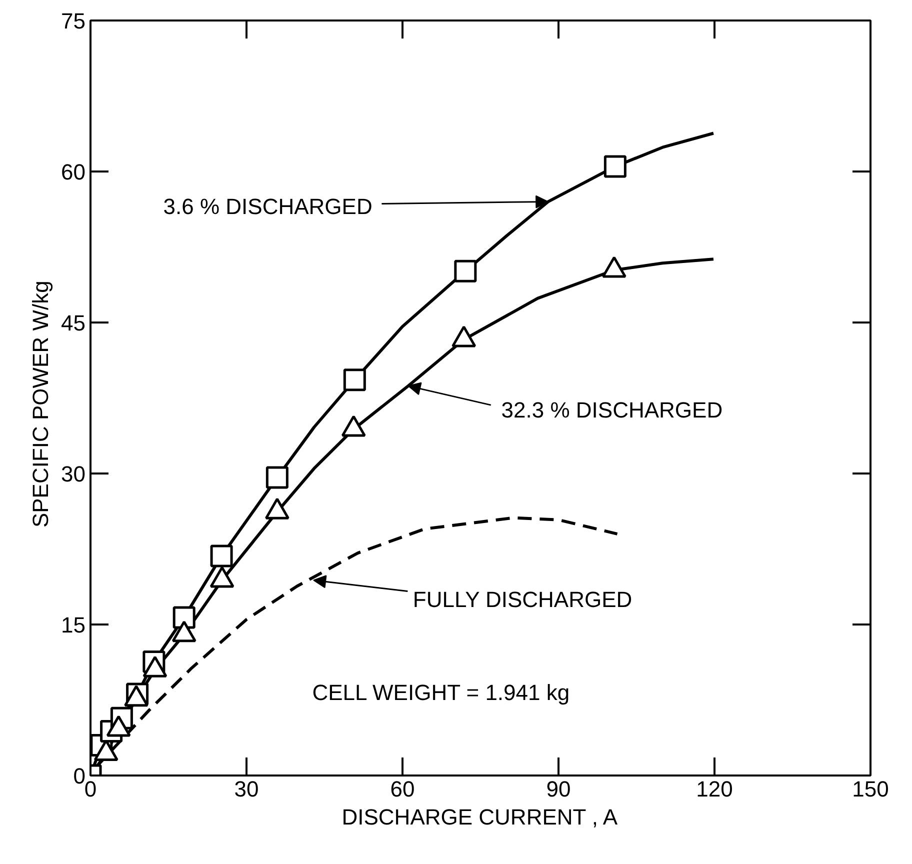 The width and height of the screenshot is (912, 864). Describe the element at coordinates (870, 789) in the screenshot. I see `x-tick-label: 150` at that location.